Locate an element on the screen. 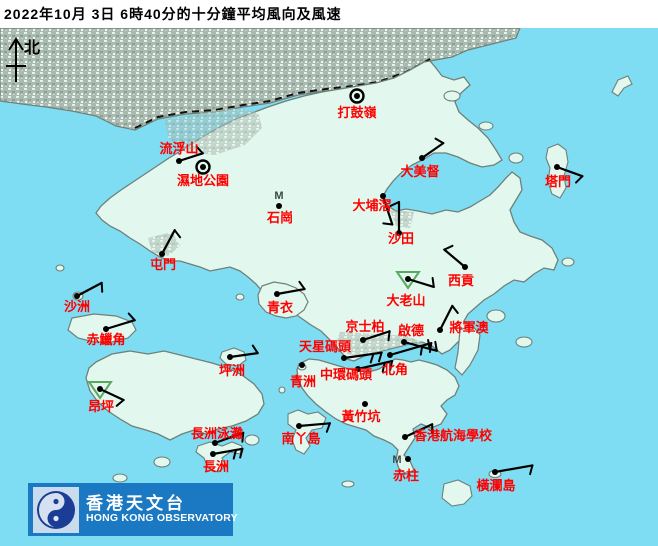 This screenshot has width=658, height=546. station-label: 北角 is located at coordinates (395, 369).